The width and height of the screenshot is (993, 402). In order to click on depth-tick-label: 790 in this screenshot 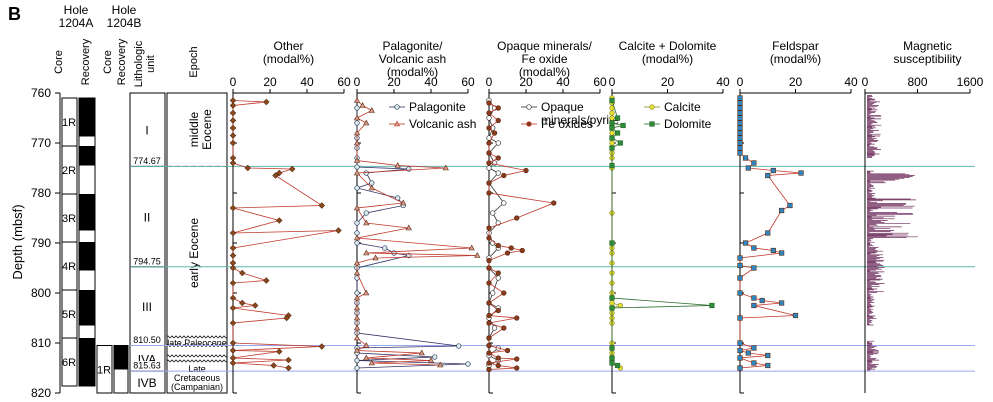, I will do `click(41, 243)`.